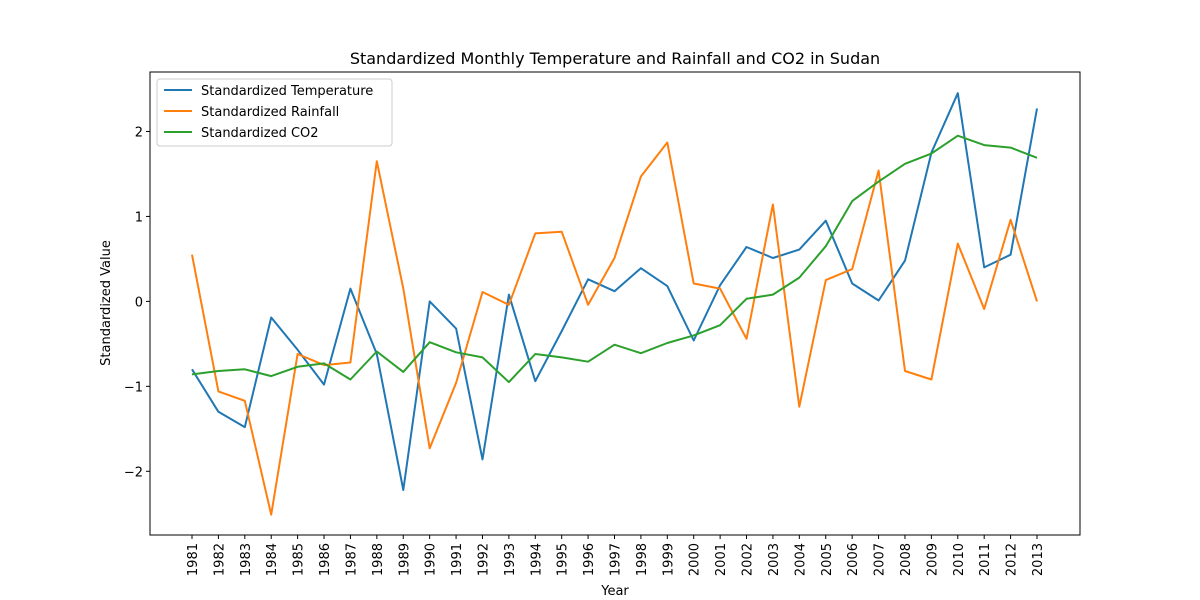  What do you see at coordinates (695, 559) in the screenshot?
I see `x-tick-label: 2000` at bounding box center [695, 559].